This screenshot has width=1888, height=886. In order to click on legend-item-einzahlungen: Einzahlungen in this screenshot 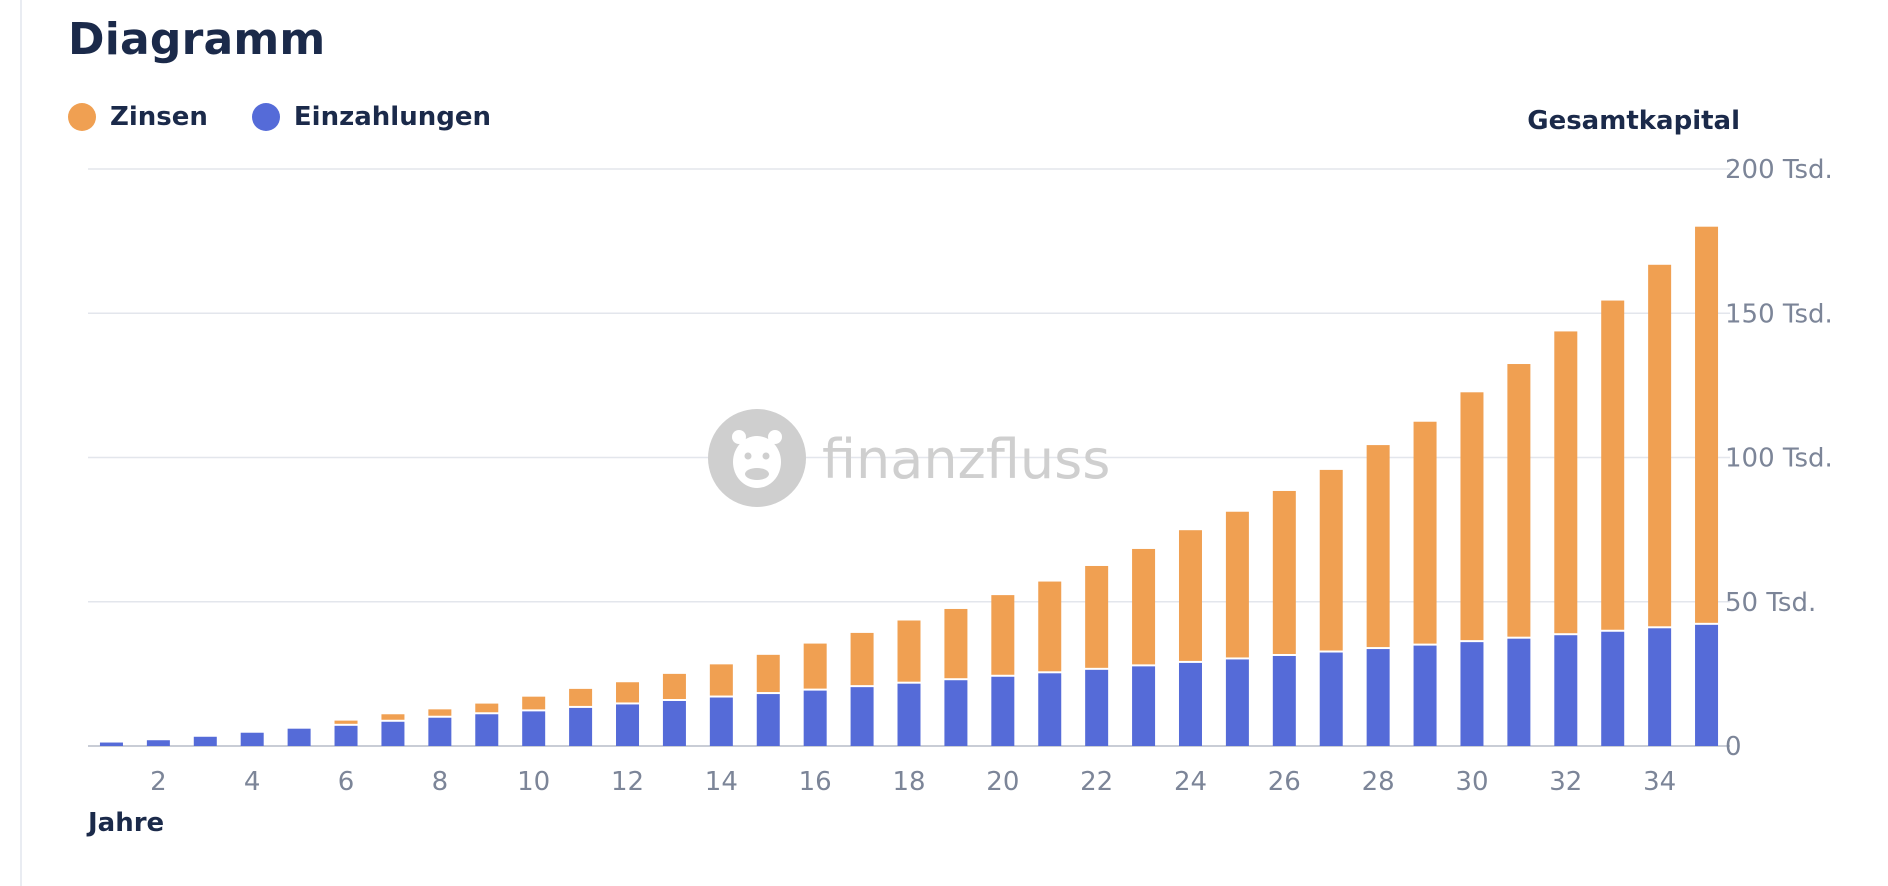, I will do `click(371, 117)`.